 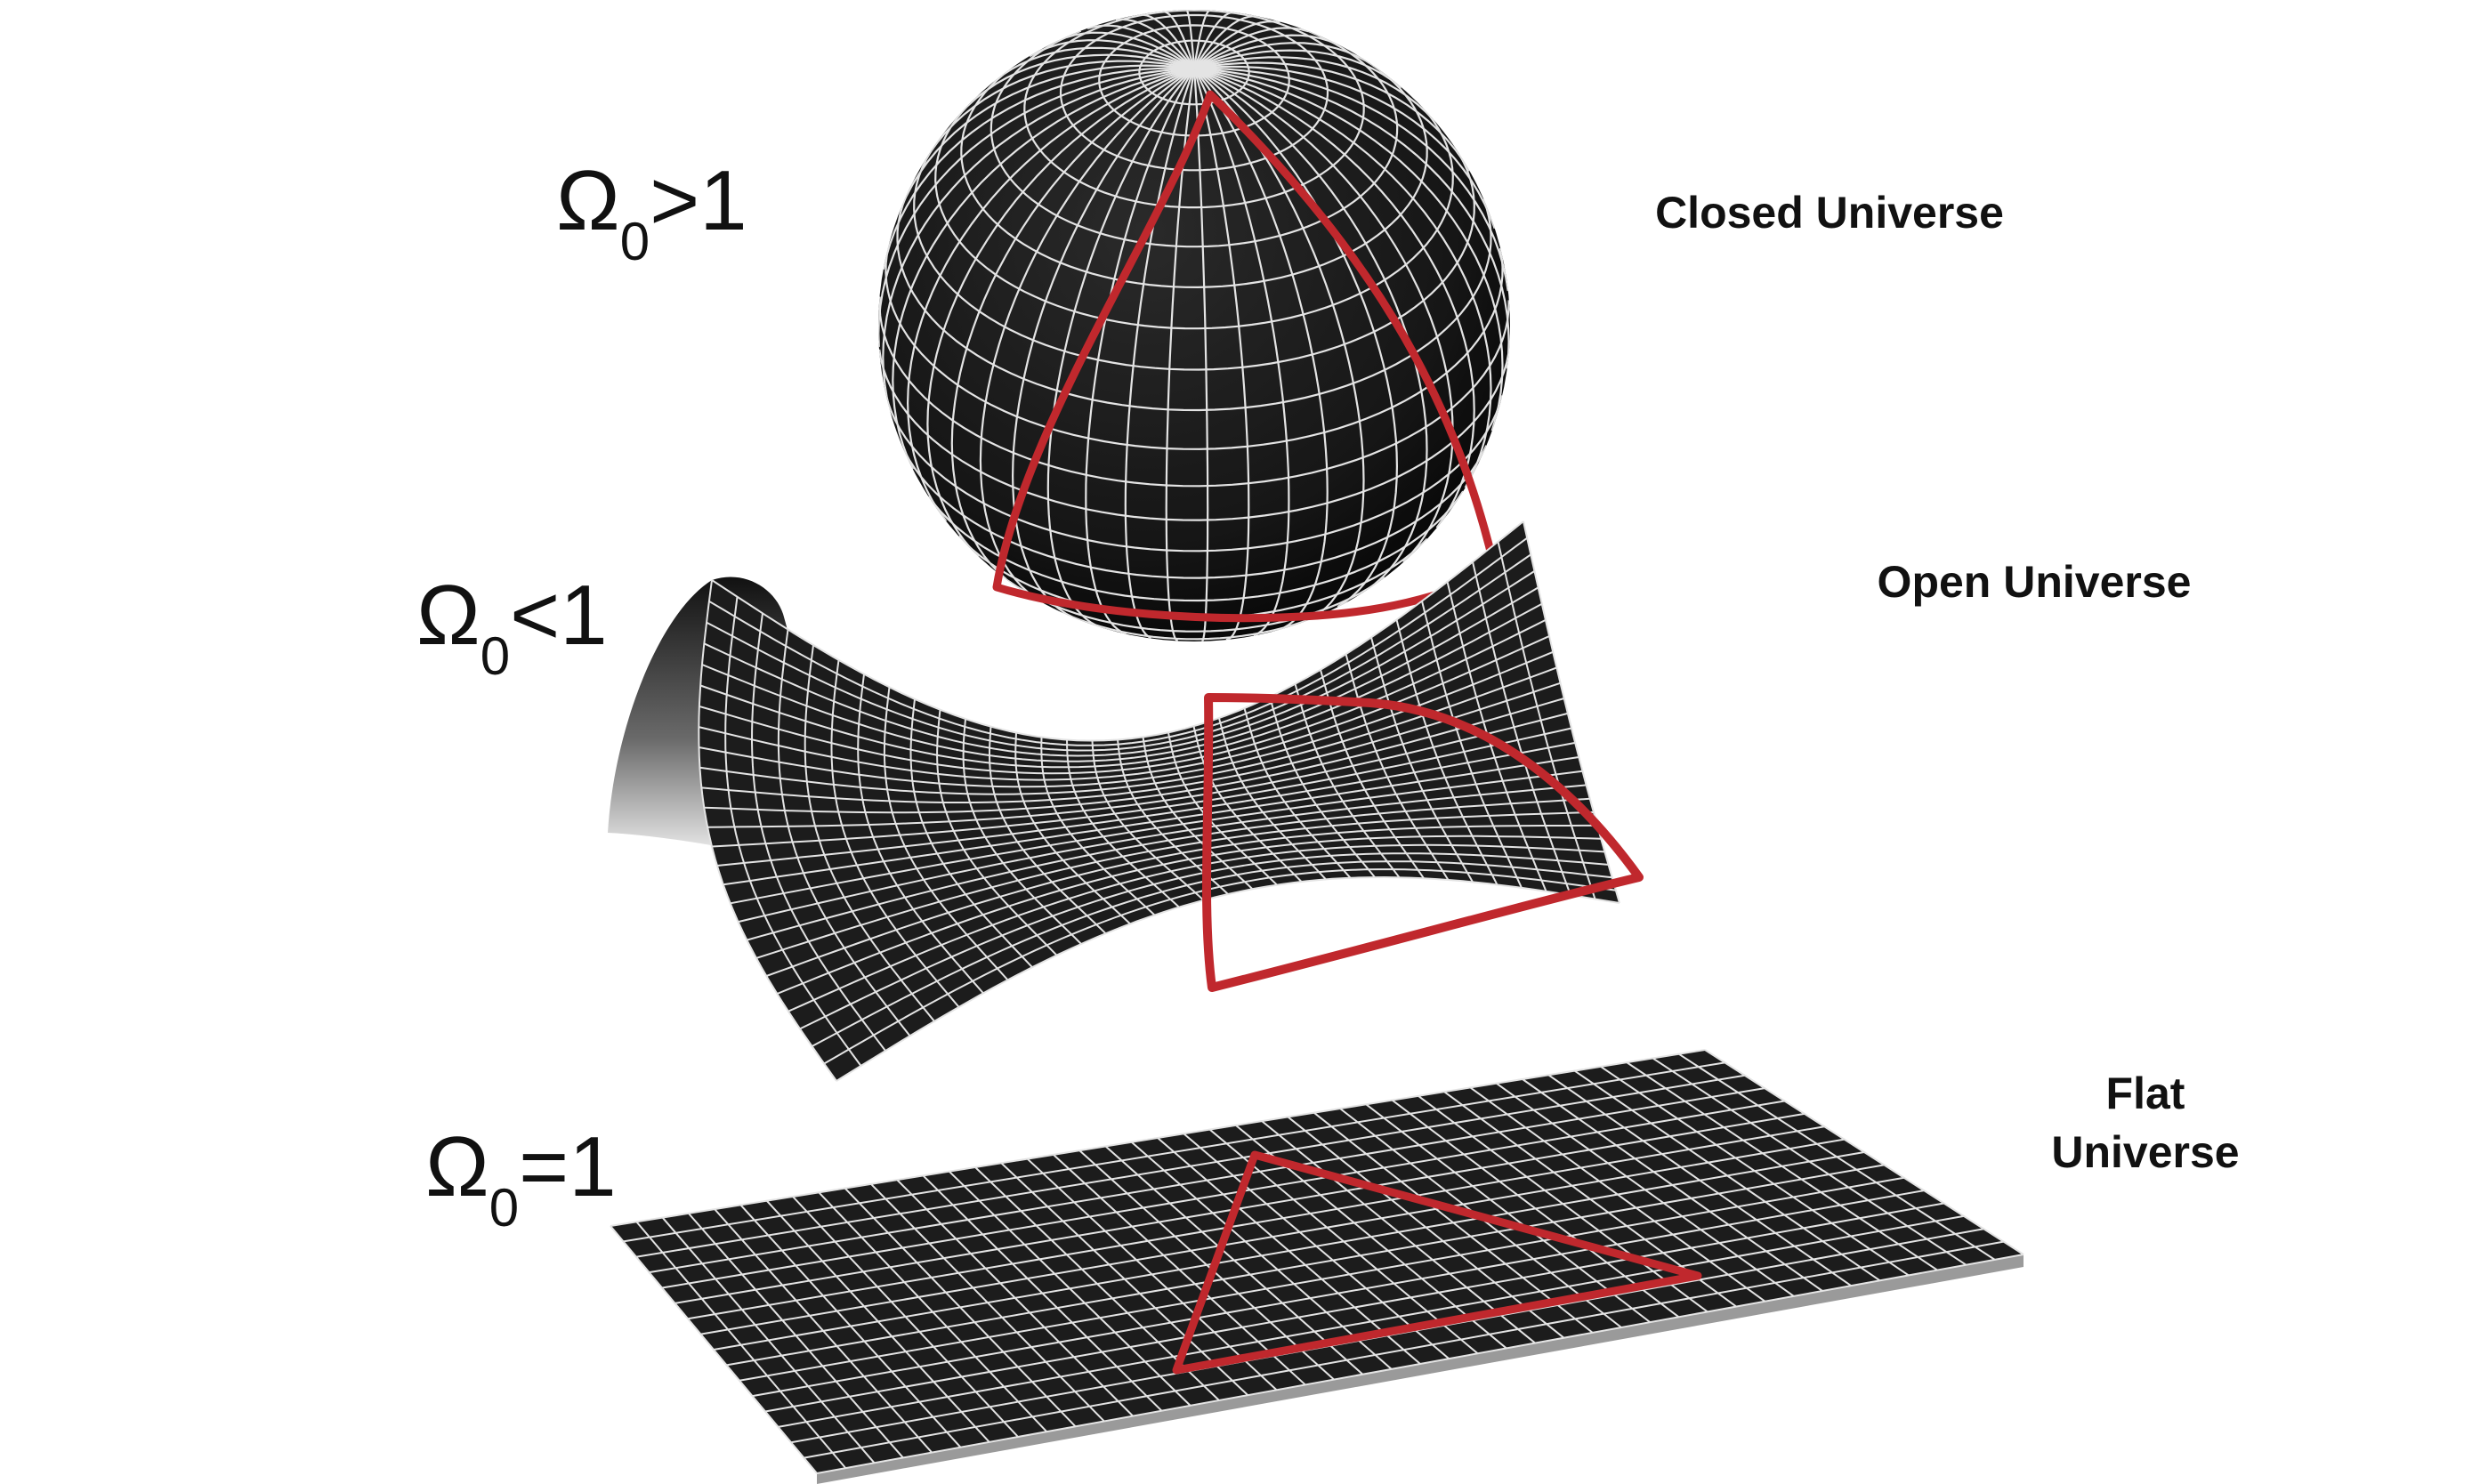 I want to click on sphere-body, so click(x=1194, y=325).